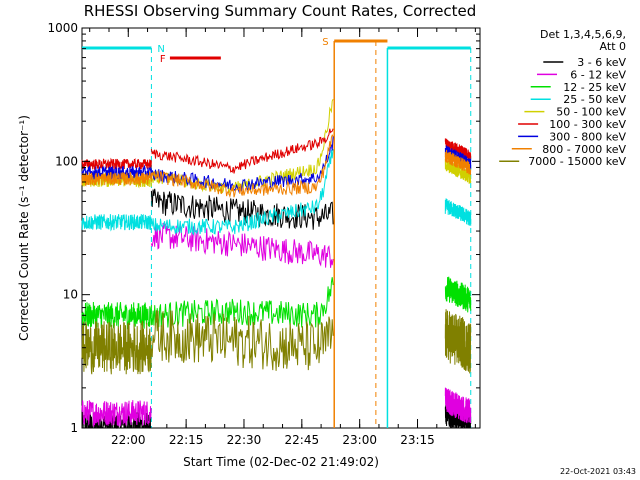  I want to click on y-tick-label: 100, so click(66, 161).